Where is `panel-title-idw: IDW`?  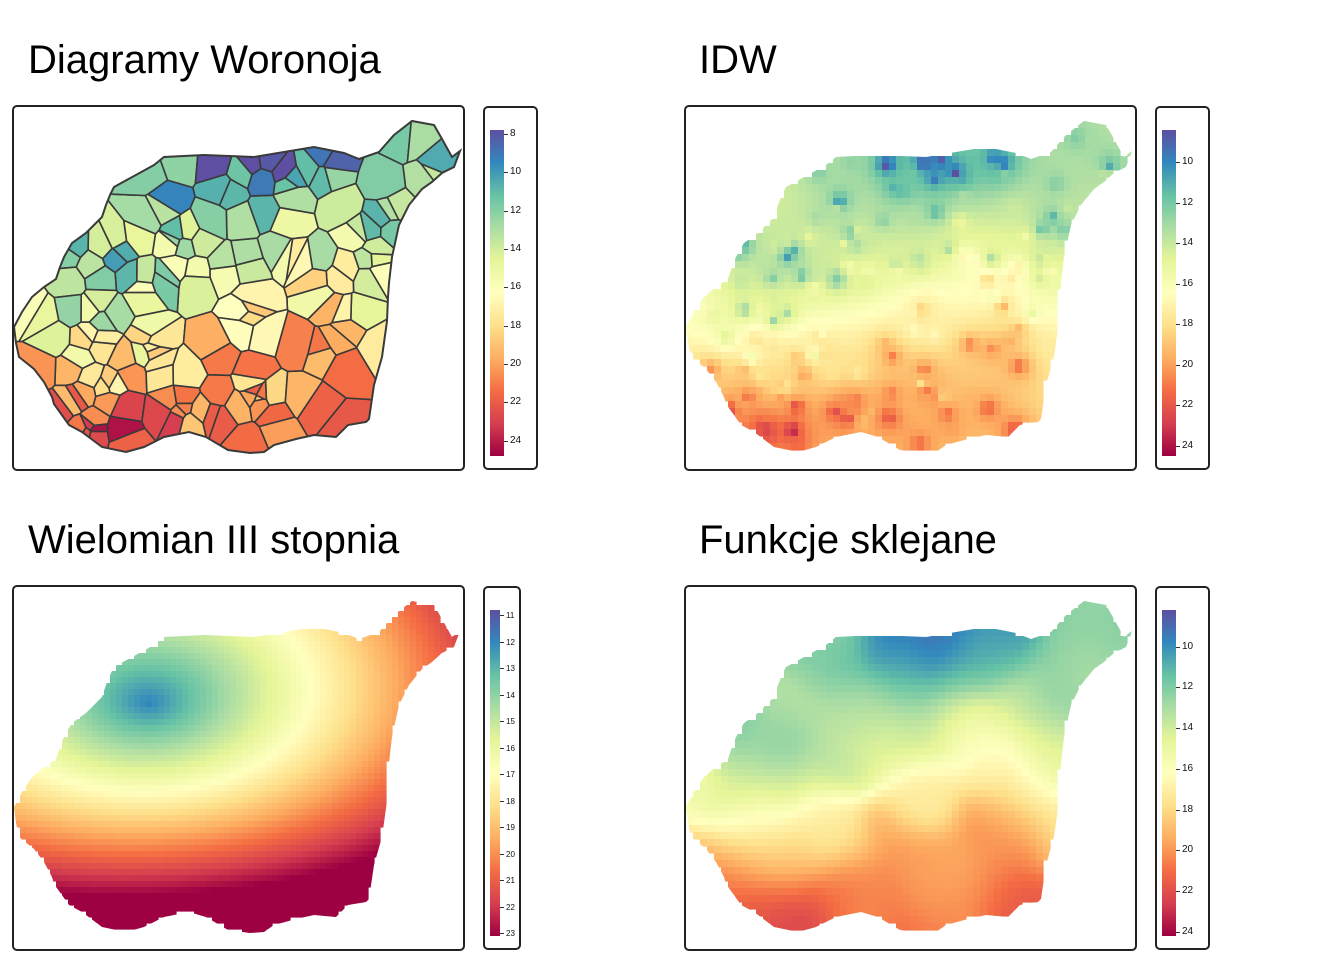 panel-title-idw: IDW is located at coordinates (738, 60).